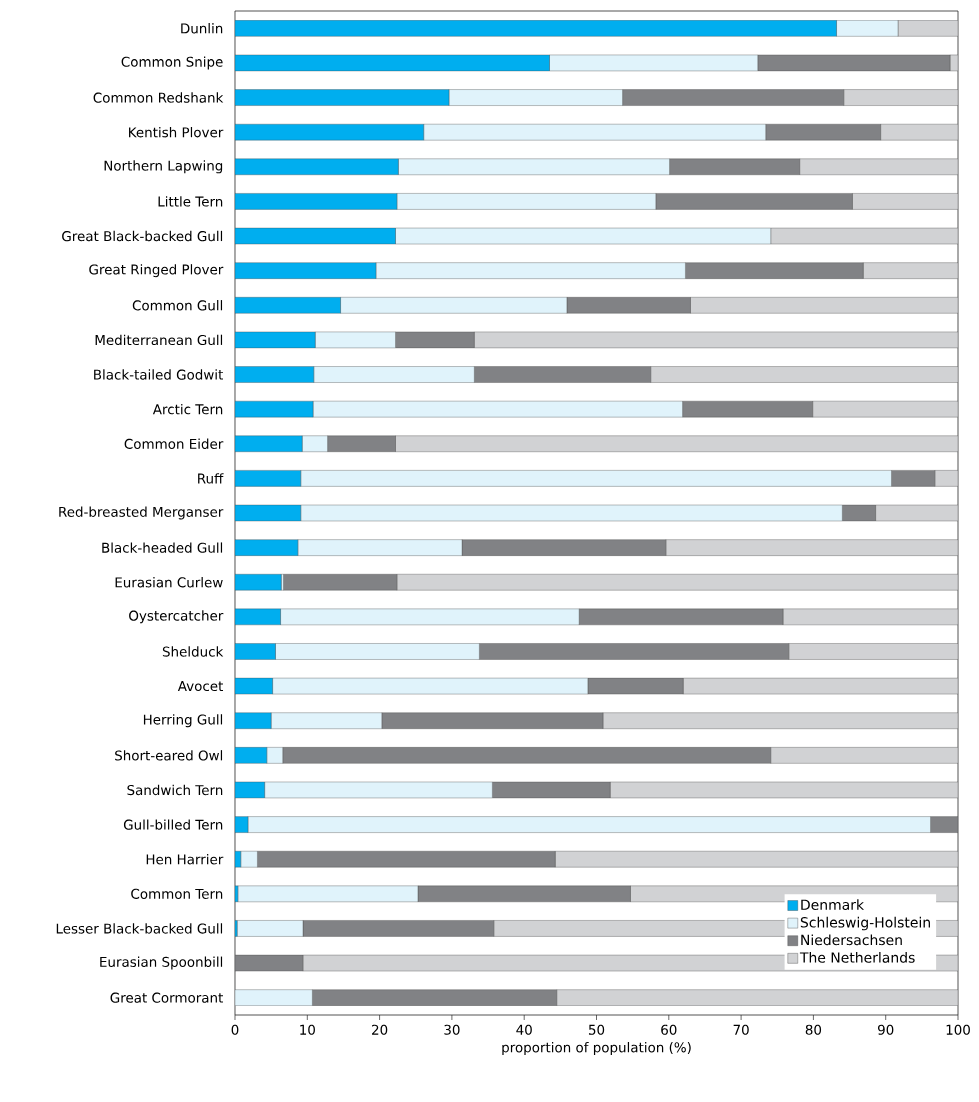 This screenshot has height=1102, width=979. I want to click on legend-label: The Netherlands, so click(857, 957).